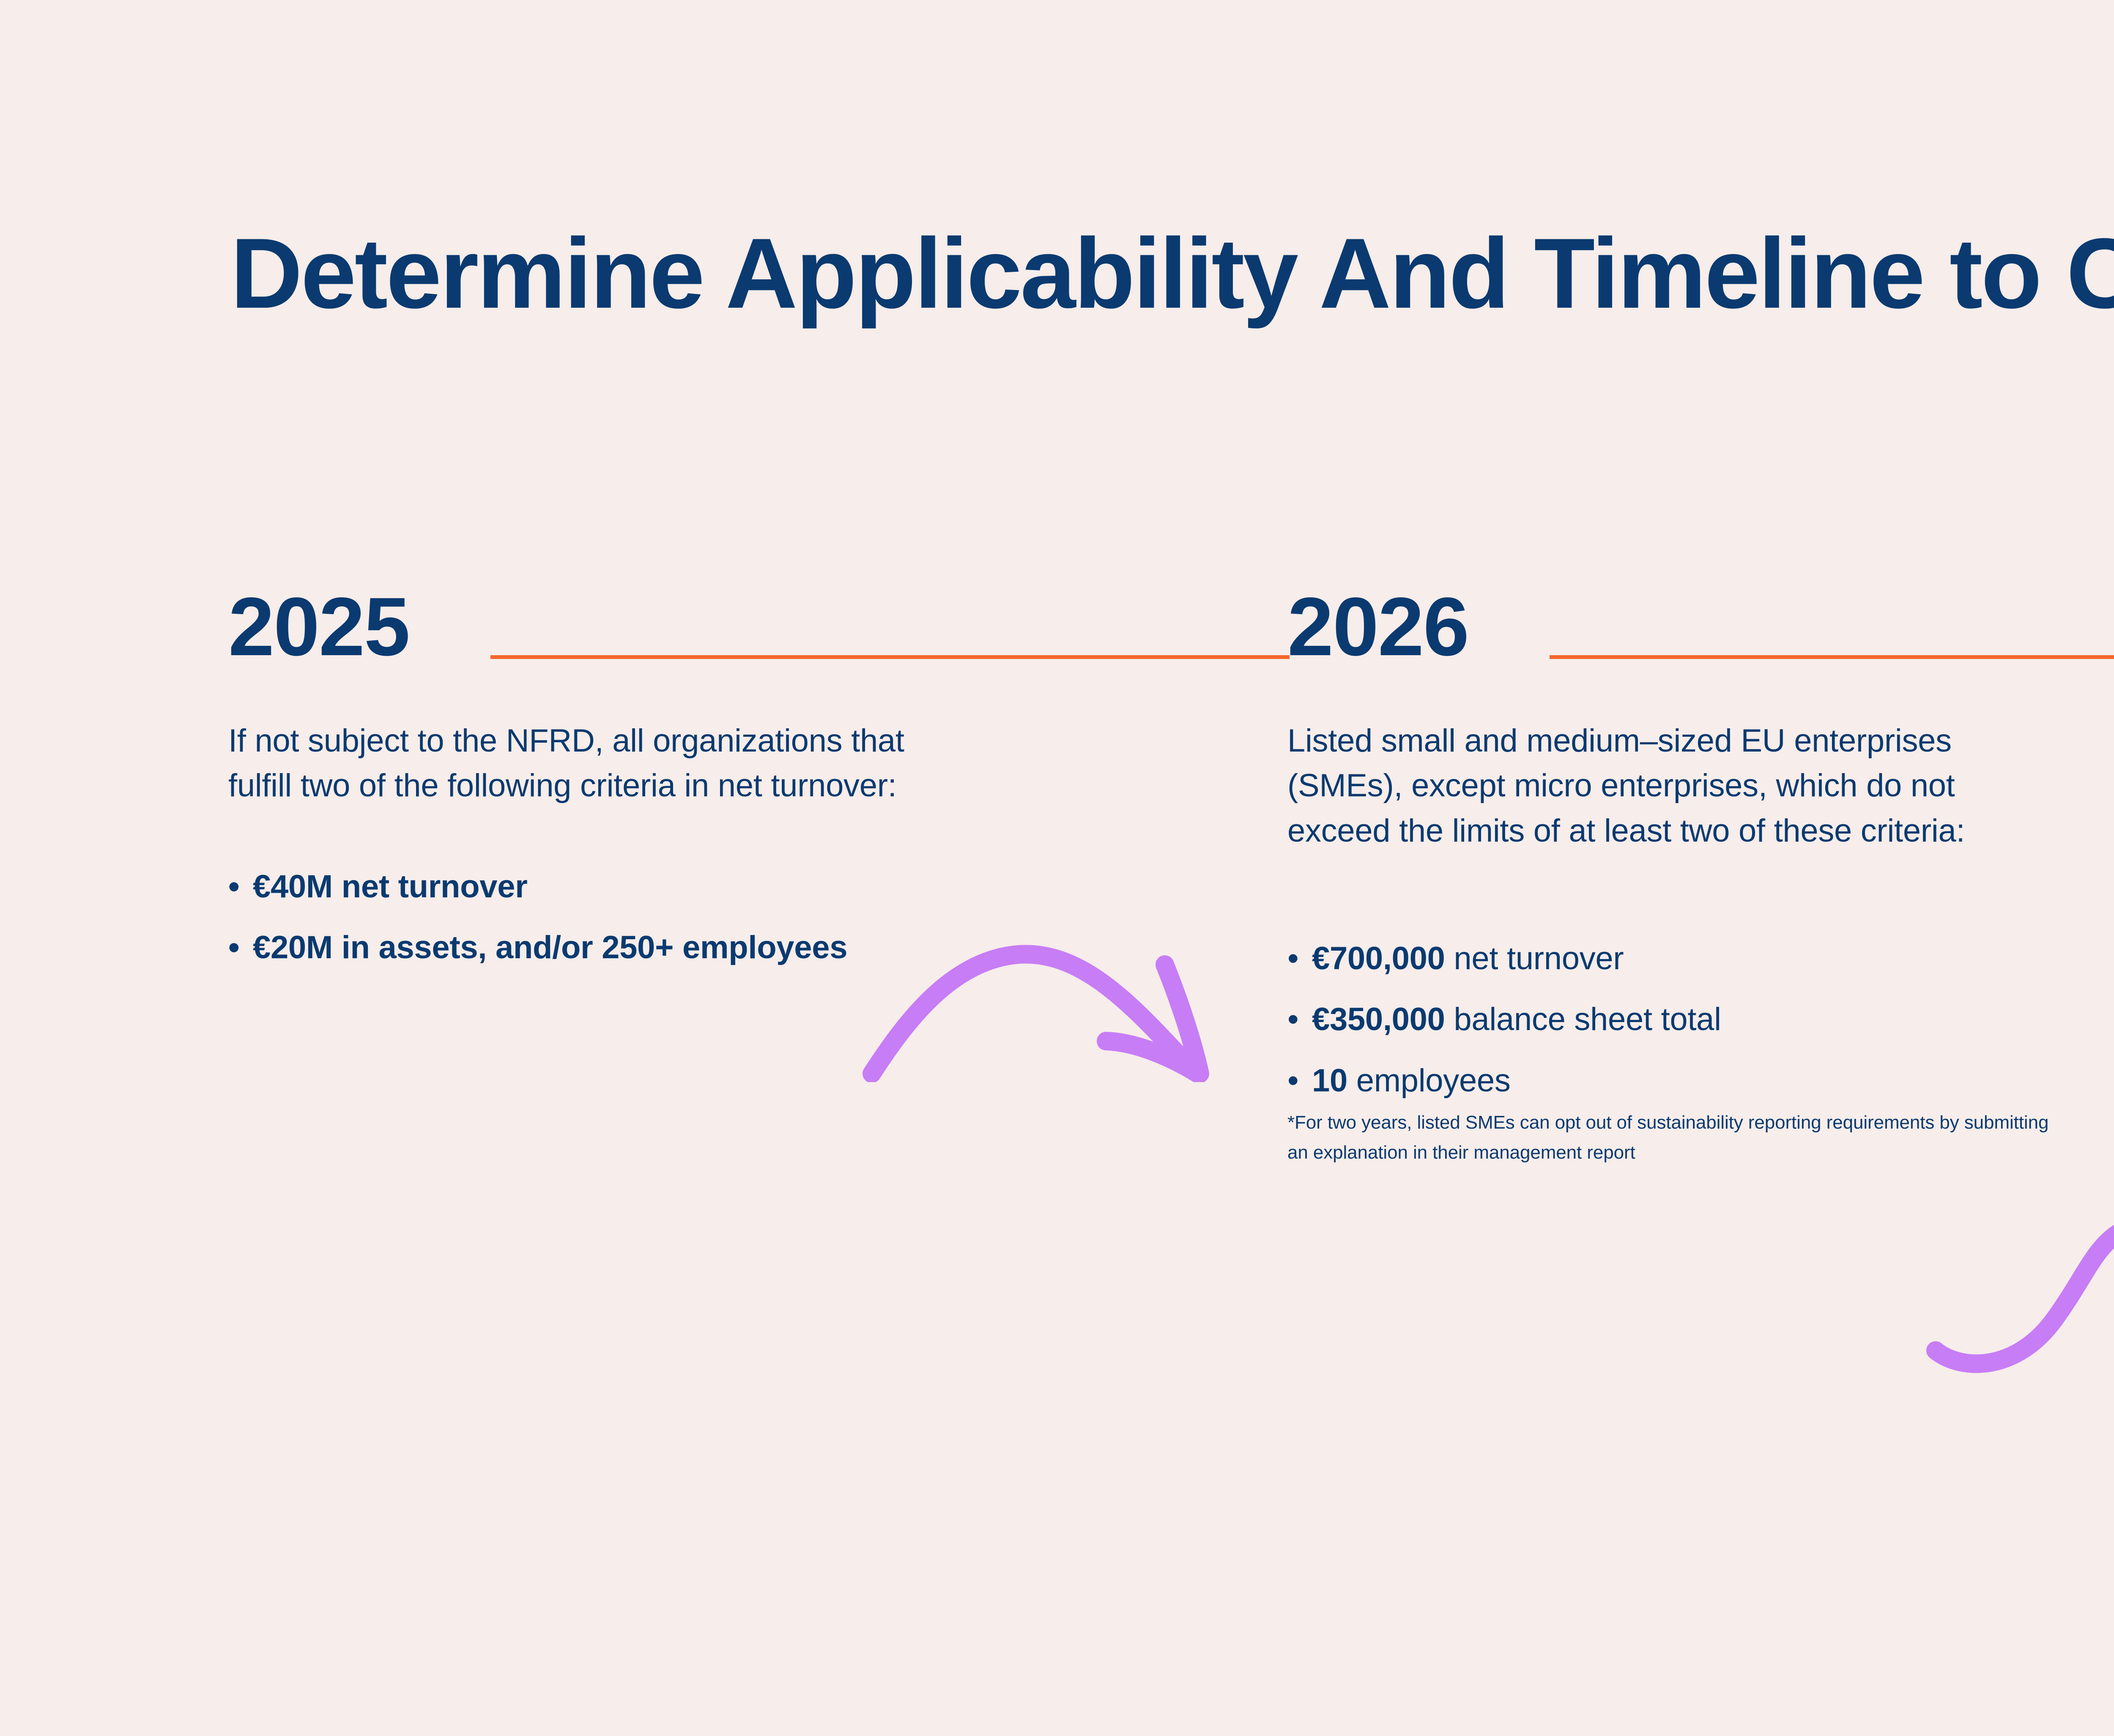  I want to click on list-item: 10 employees, so click(1689, 1081).